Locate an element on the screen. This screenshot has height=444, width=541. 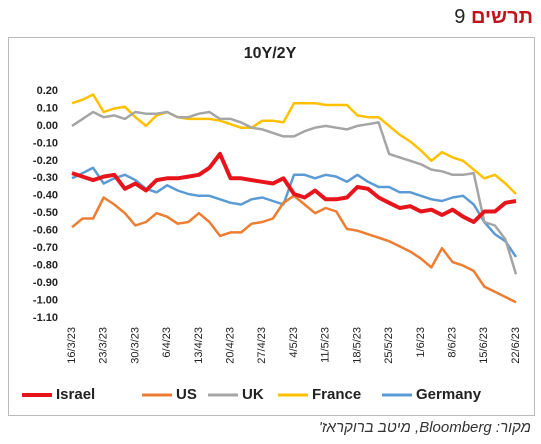
legend-label: Israel is located at coordinates (75, 394).